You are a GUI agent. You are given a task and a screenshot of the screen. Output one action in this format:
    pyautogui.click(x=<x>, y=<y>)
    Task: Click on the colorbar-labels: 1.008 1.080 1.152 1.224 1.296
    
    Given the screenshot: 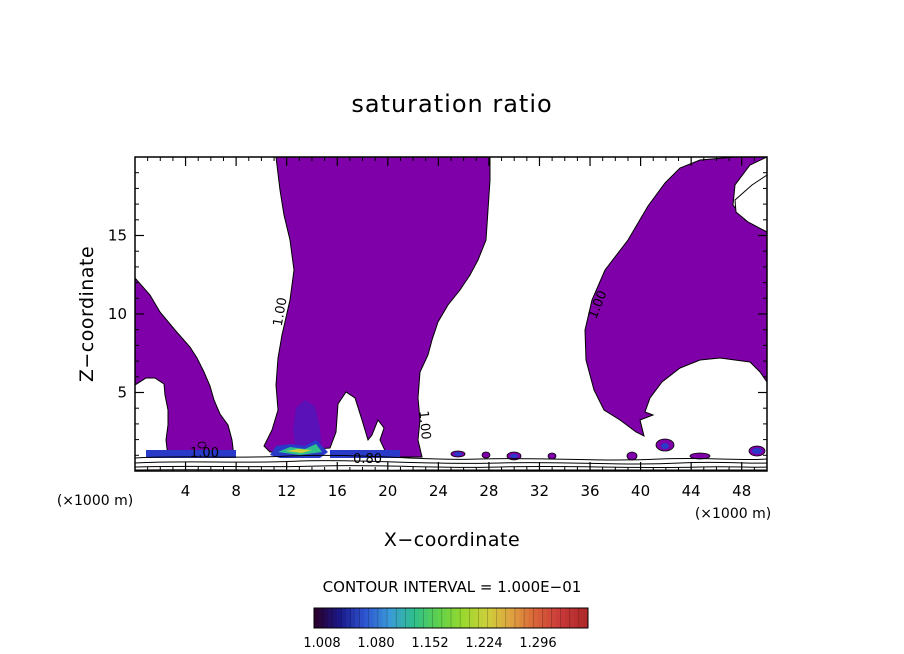 What is the action you would take?
    pyautogui.click(x=429, y=643)
    